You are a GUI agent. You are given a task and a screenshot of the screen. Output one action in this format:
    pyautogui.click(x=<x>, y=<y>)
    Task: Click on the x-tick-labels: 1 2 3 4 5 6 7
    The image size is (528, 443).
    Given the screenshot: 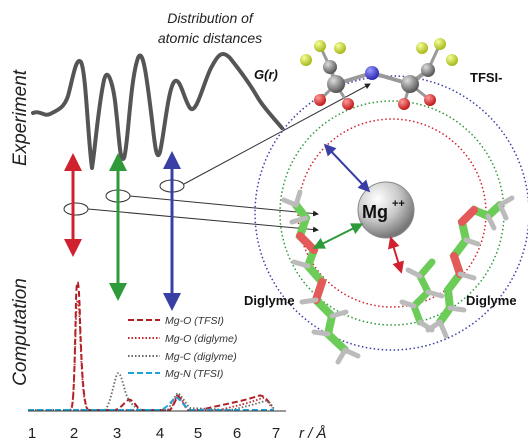 What is the action you would take?
    pyautogui.click(x=154, y=433)
    